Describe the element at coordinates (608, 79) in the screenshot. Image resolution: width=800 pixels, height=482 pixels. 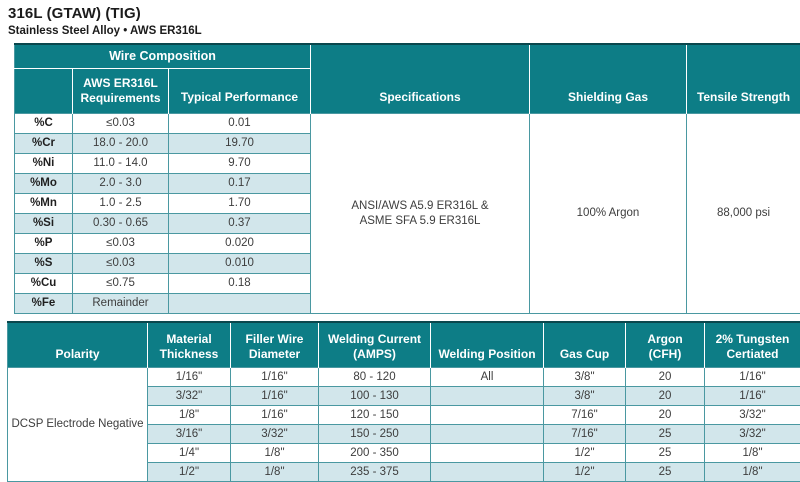
I see `column-header-shielding-gas: Shielding Gas` at that location.